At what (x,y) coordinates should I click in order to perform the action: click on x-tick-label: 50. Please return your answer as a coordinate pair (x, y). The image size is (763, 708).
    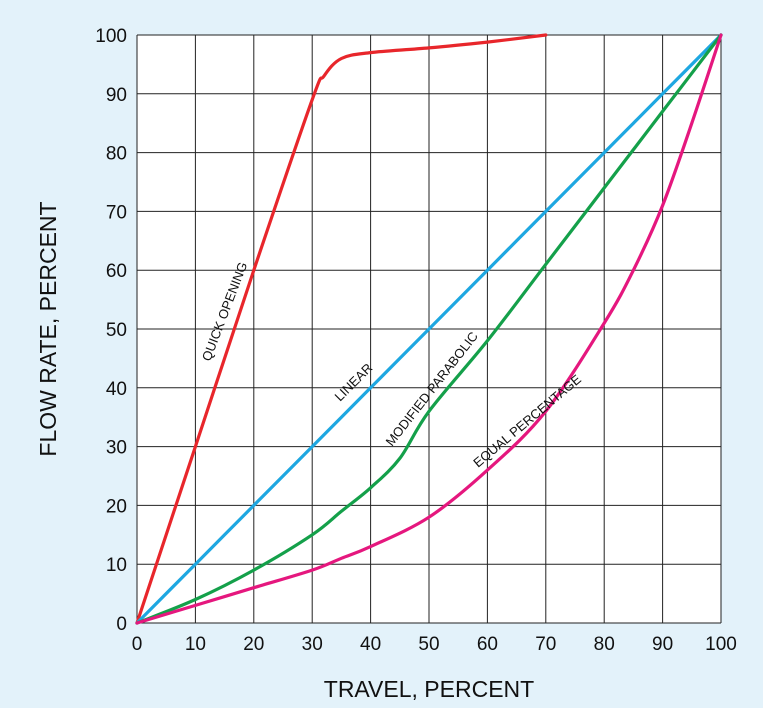
    Looking at the image, I should click on (428, 644).